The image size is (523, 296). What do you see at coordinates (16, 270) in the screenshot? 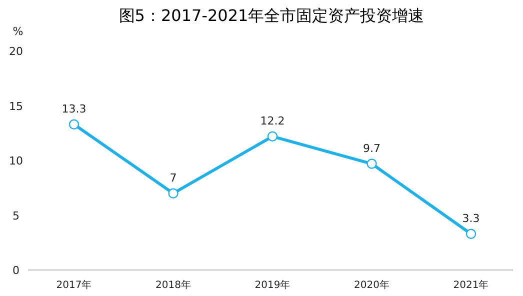
I see `y-tick-label: 0` at bounding box center [16, 270].